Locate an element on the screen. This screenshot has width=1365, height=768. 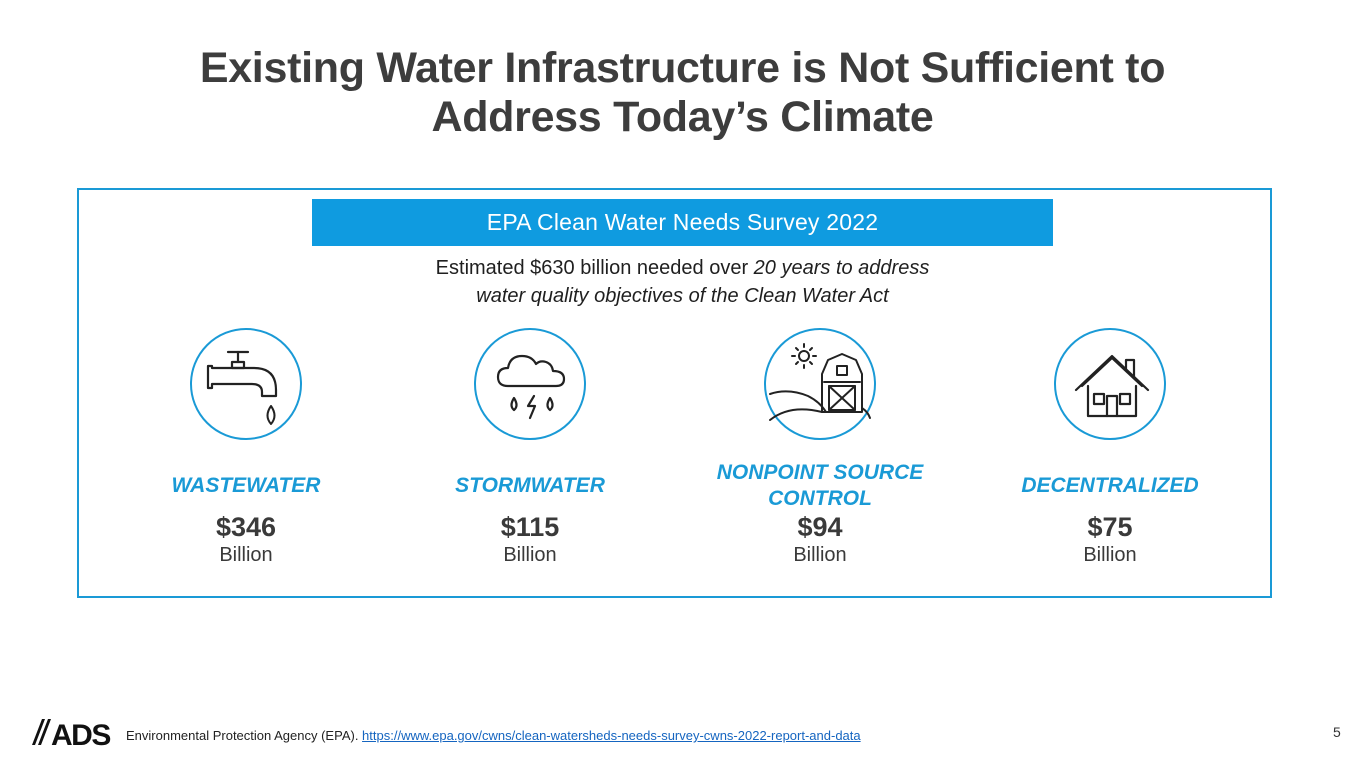
subtitle-italic-1: 20 years to address is located at coordinates (841, 268).